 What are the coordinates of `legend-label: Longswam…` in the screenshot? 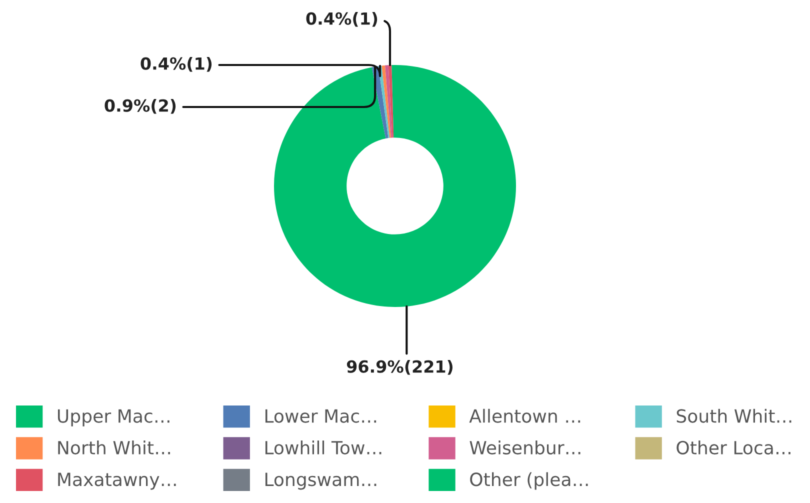 It's located at (320, 481).